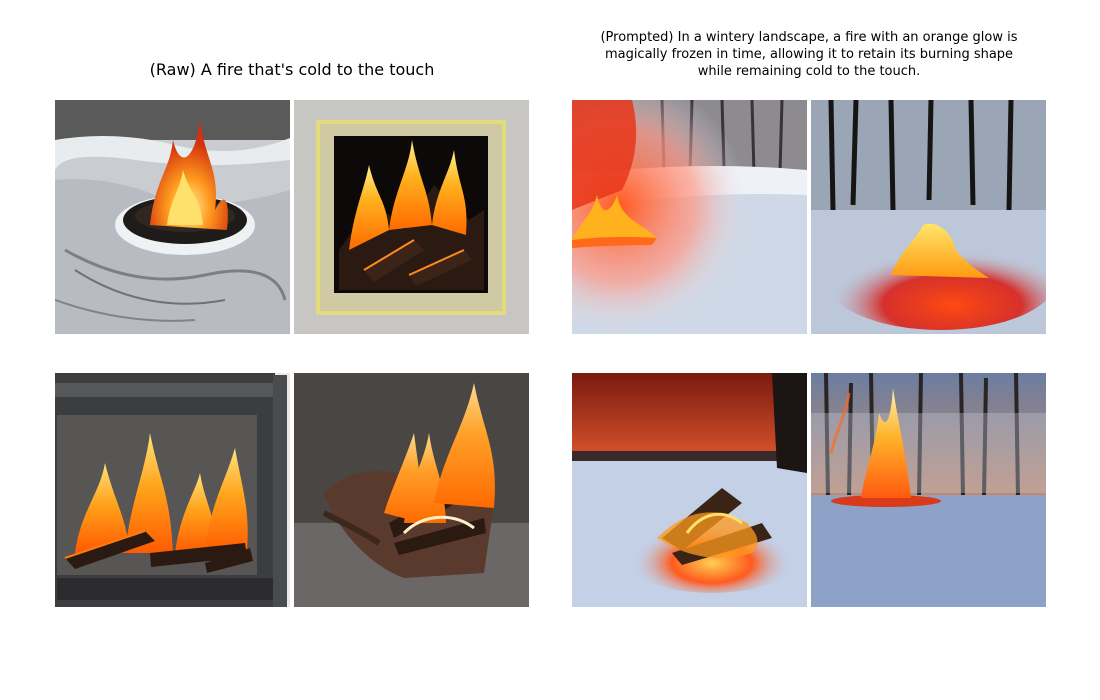 This screenshot has height=700, width=1100. I want to click on raw-image-fire-in-hand, so click(411, 490).